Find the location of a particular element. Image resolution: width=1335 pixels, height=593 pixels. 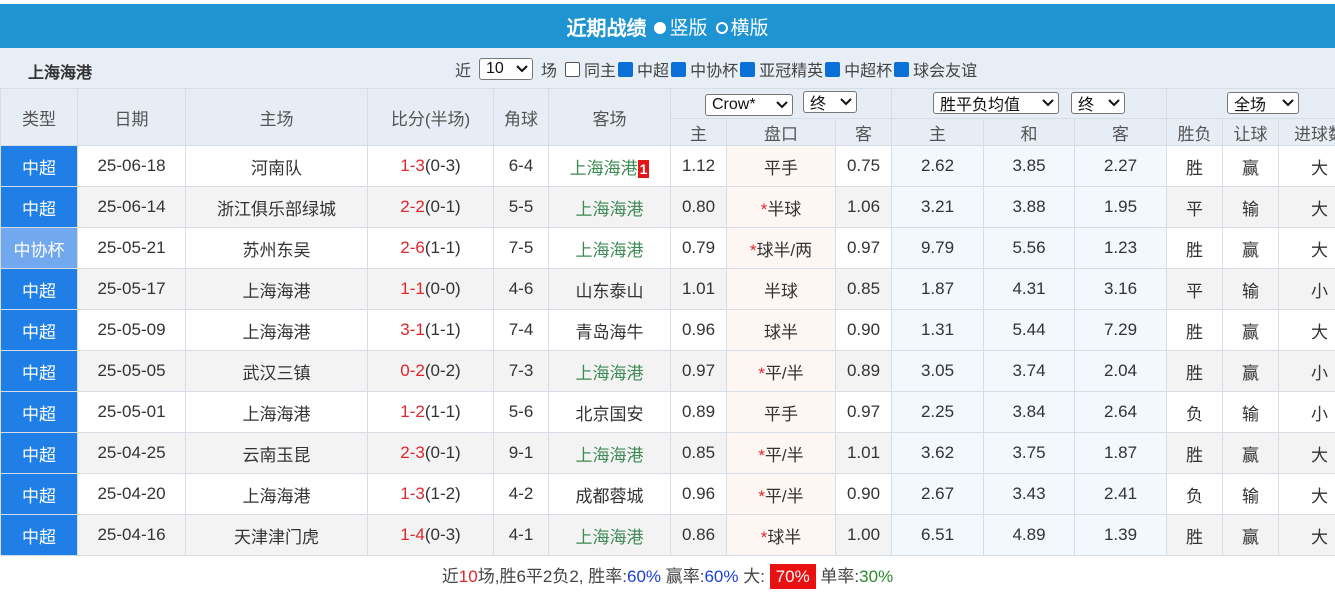

asian-away-odds: 0.89 is located at coordinates (863, 371).